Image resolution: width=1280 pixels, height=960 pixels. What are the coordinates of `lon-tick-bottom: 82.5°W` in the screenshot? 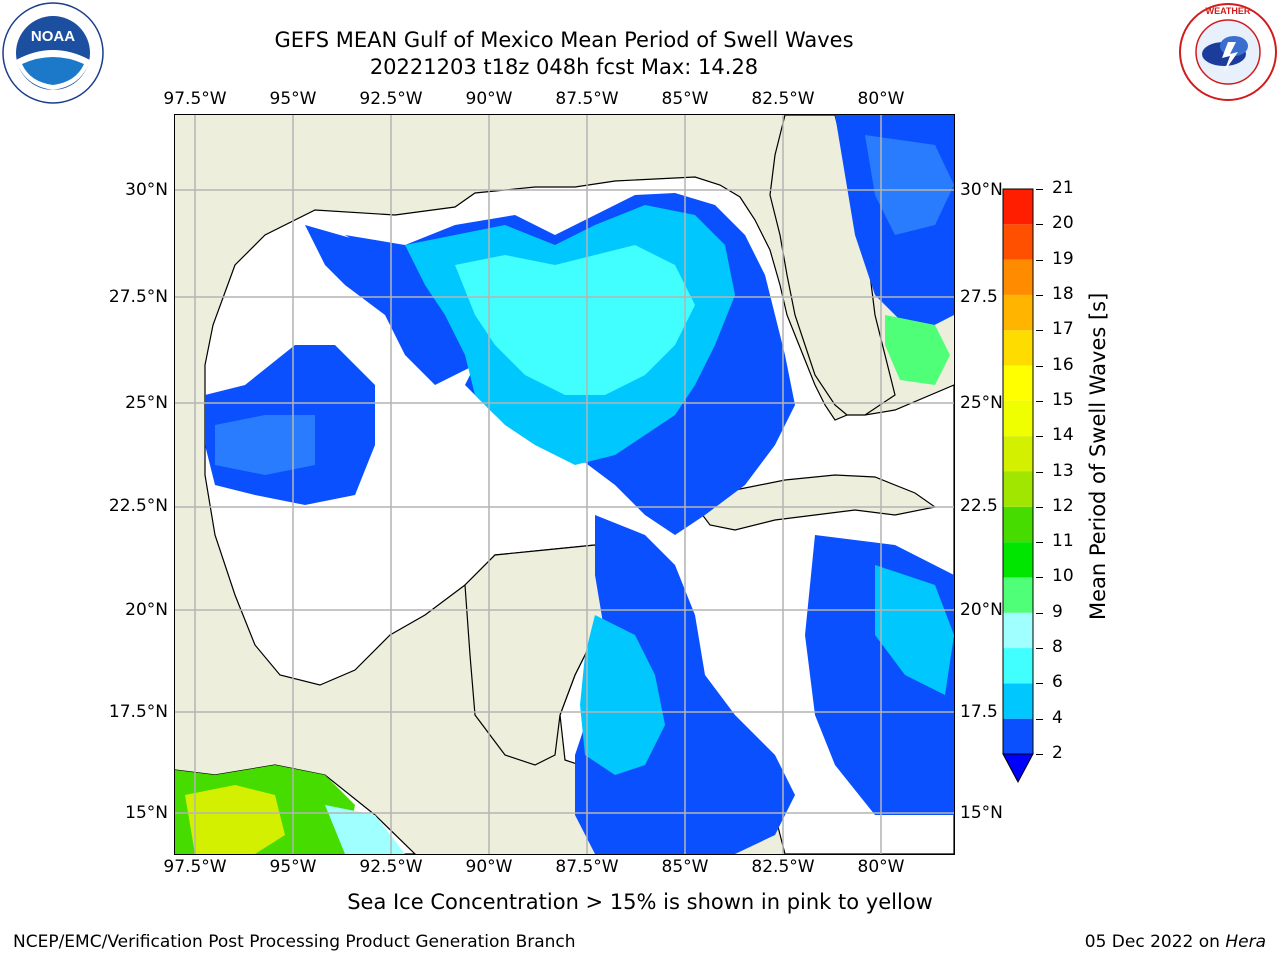 It's located at (783, 867).